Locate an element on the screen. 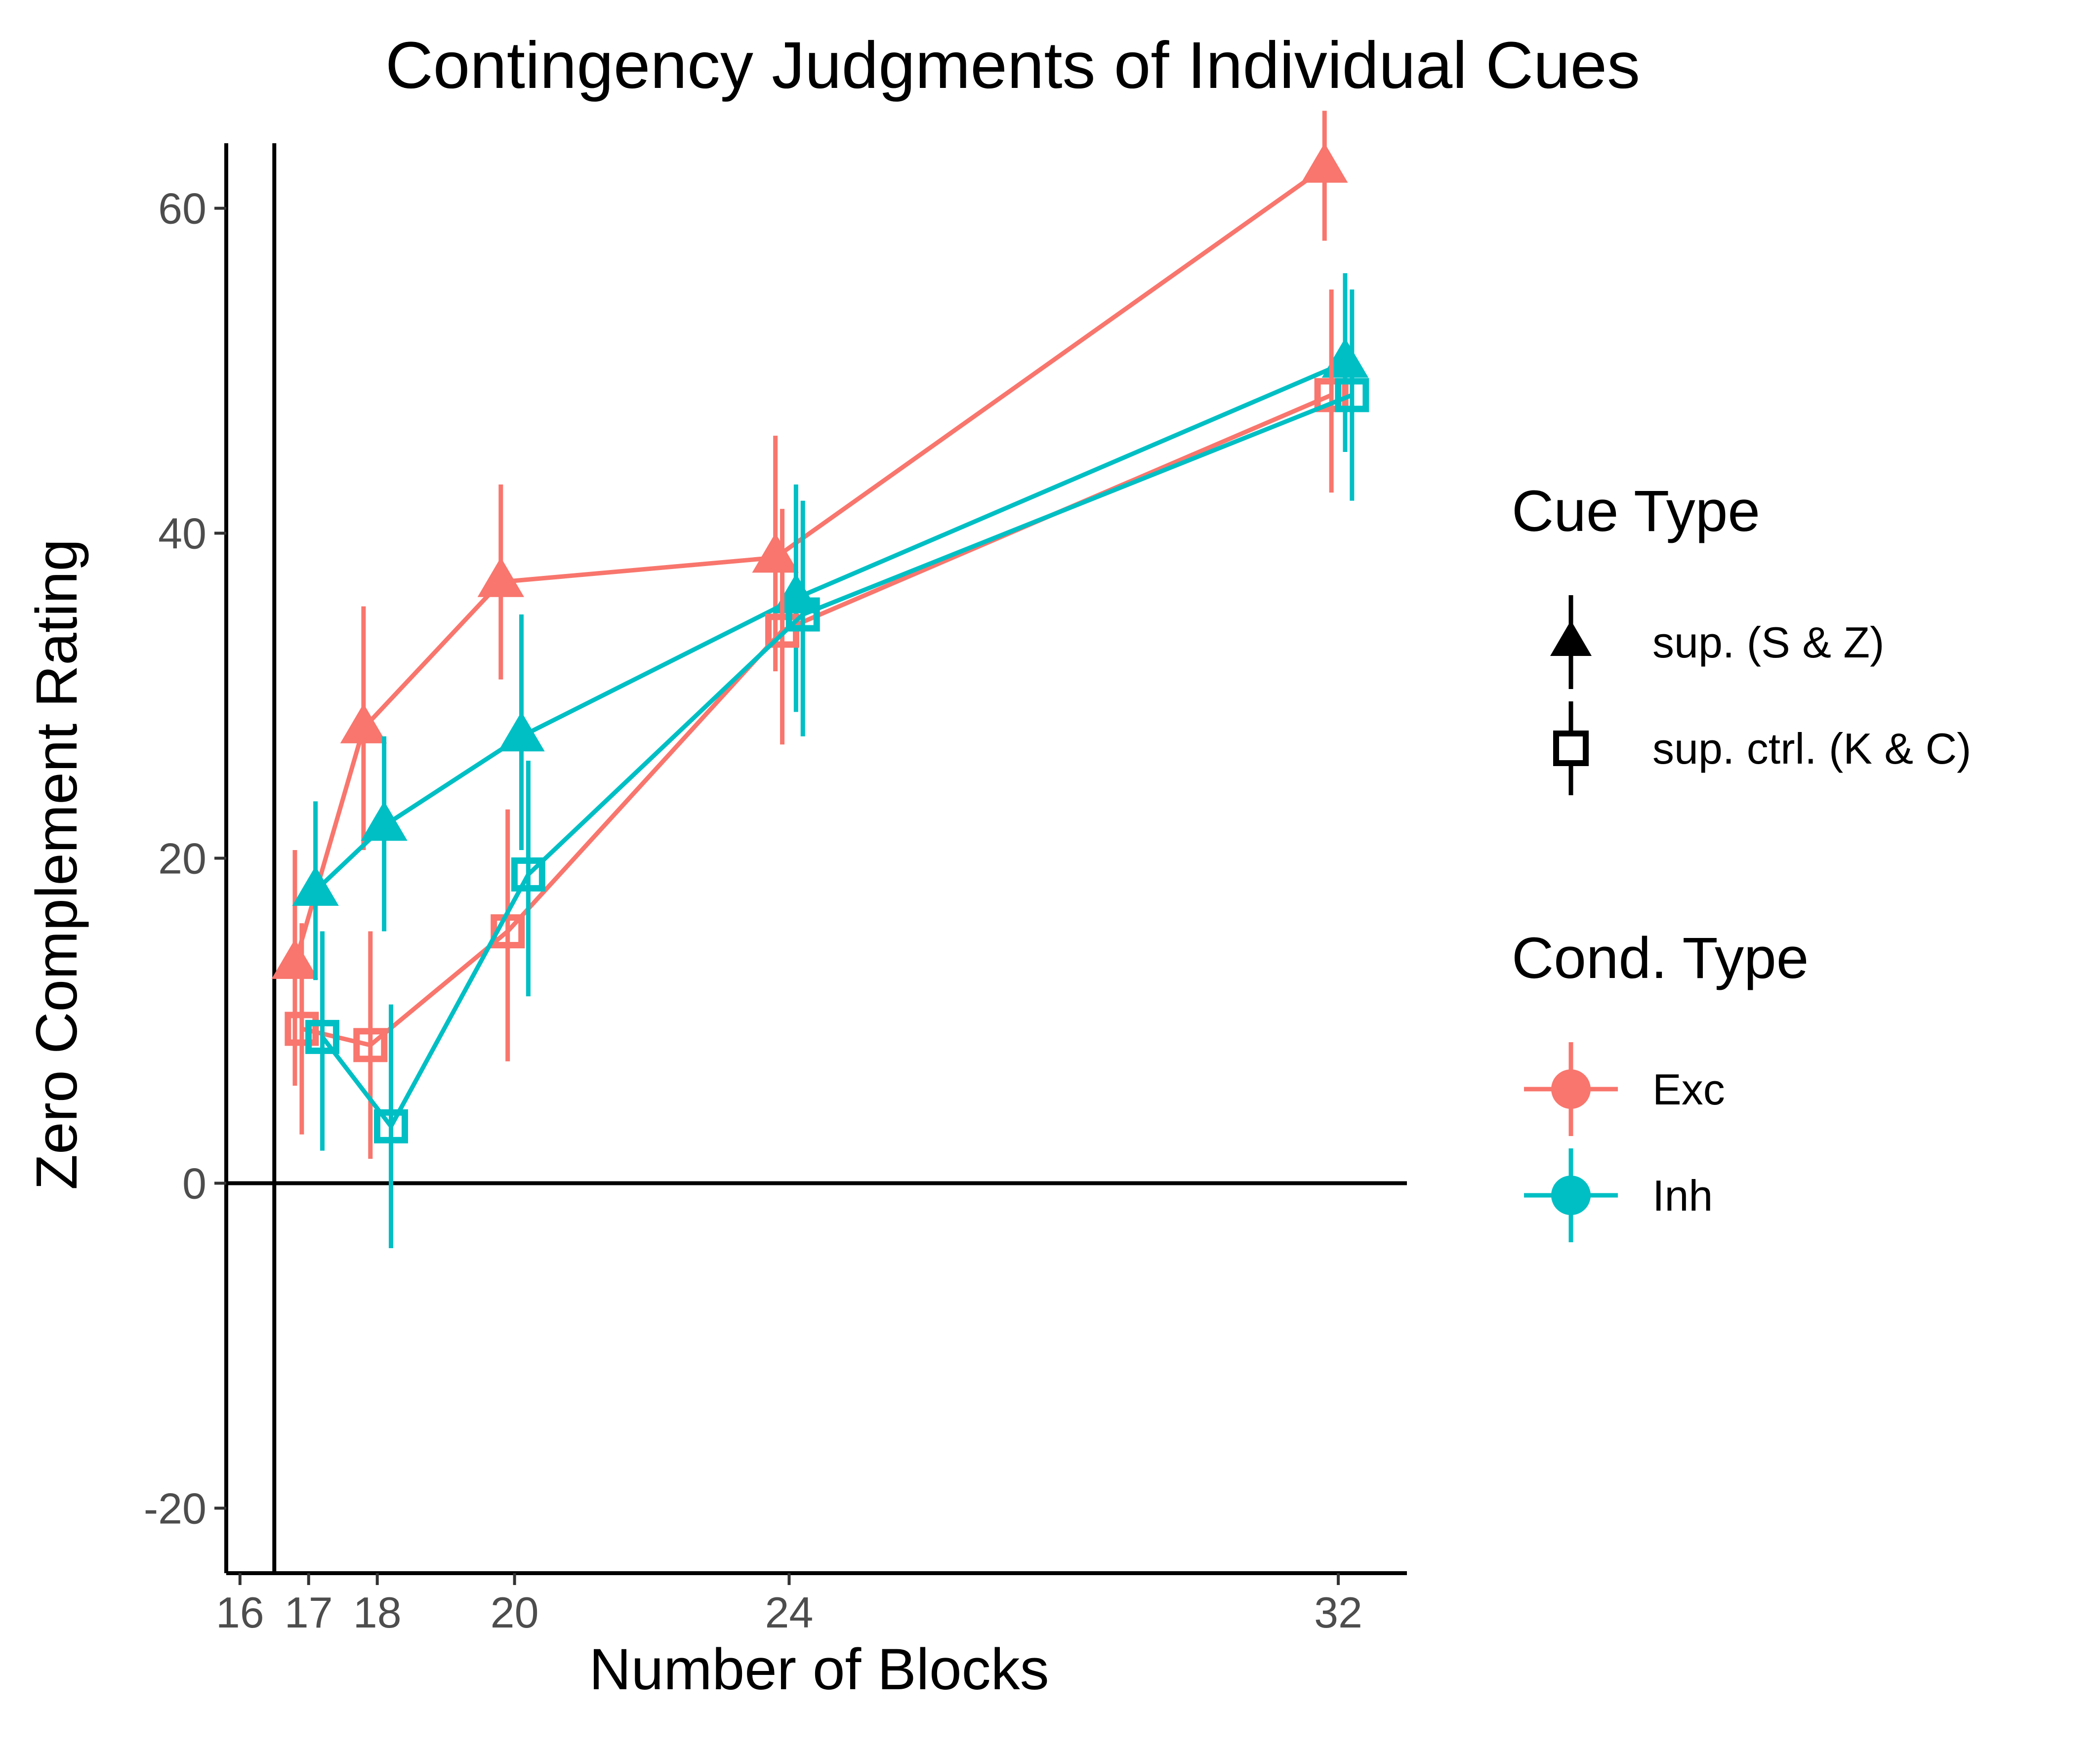 This screenshot has width=2100, height=1750. legend-label: sup. ctrl. (K & C) is located at coordinates (1812, 748).